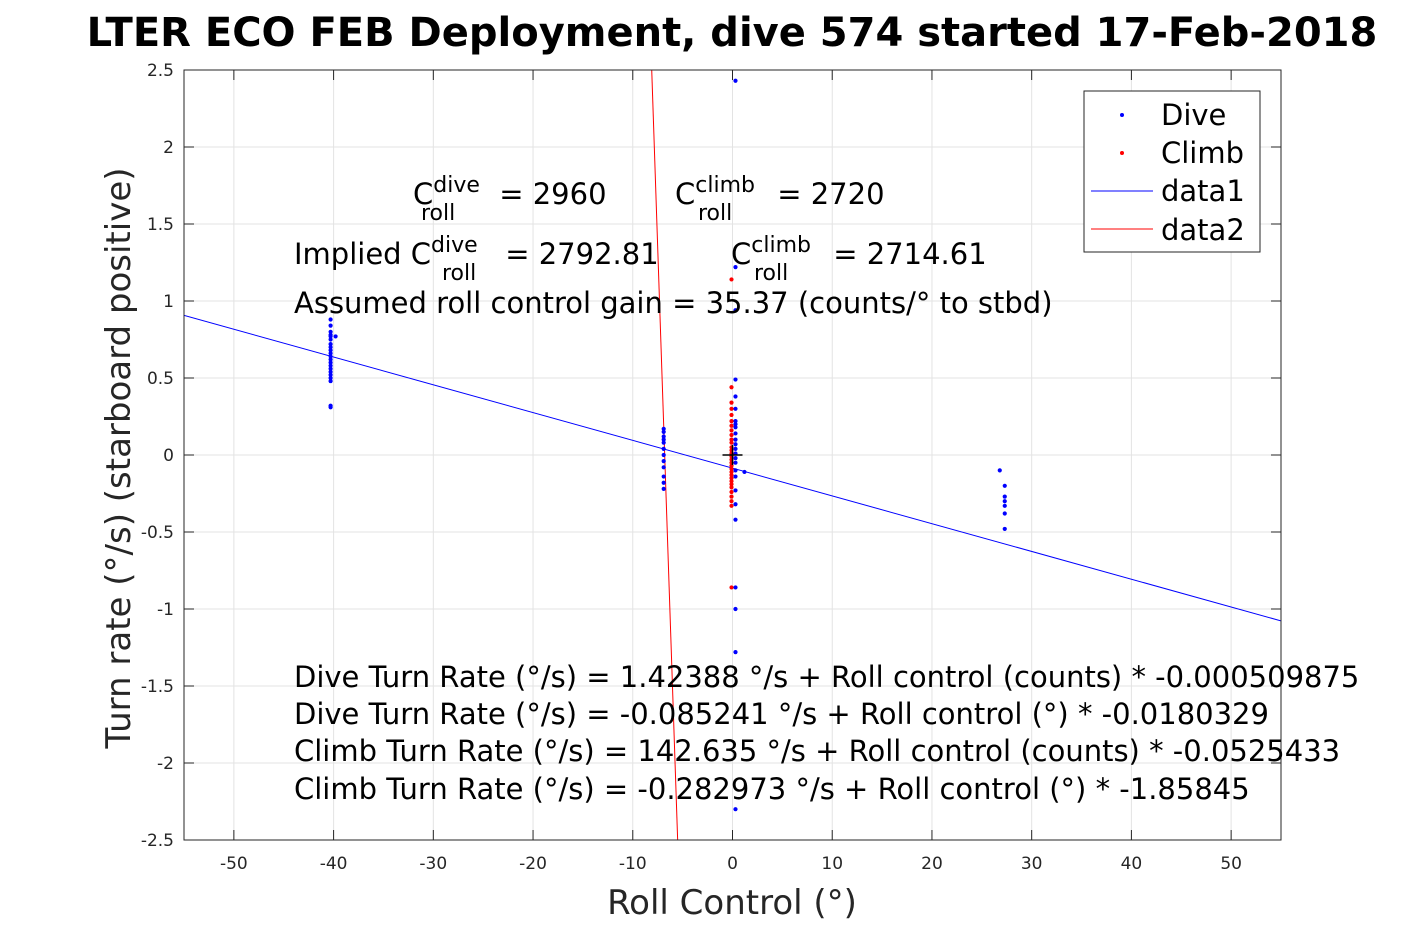 This screenshot has width=1417, height=945. Describe the element at coordinates (1122, 153) in the screenshot. I see `legend-marker-climb` at that location.